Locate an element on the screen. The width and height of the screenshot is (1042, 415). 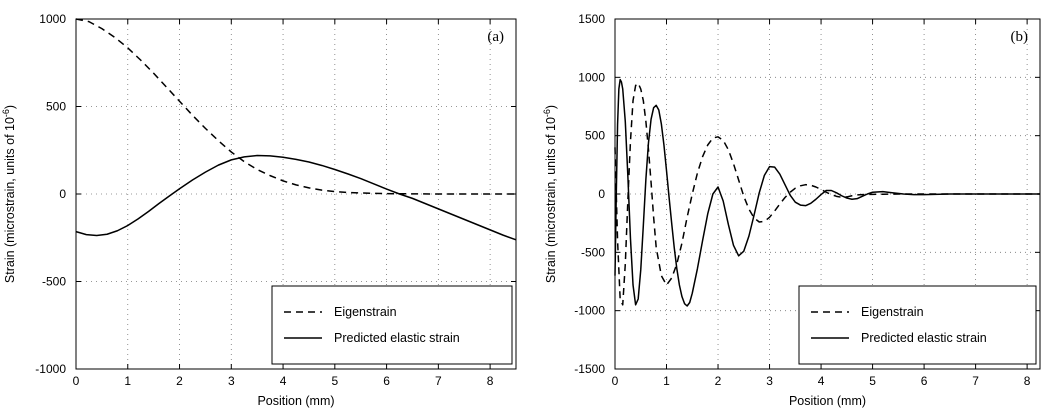
elastic-strain-line is located at coordinates (296, 197).